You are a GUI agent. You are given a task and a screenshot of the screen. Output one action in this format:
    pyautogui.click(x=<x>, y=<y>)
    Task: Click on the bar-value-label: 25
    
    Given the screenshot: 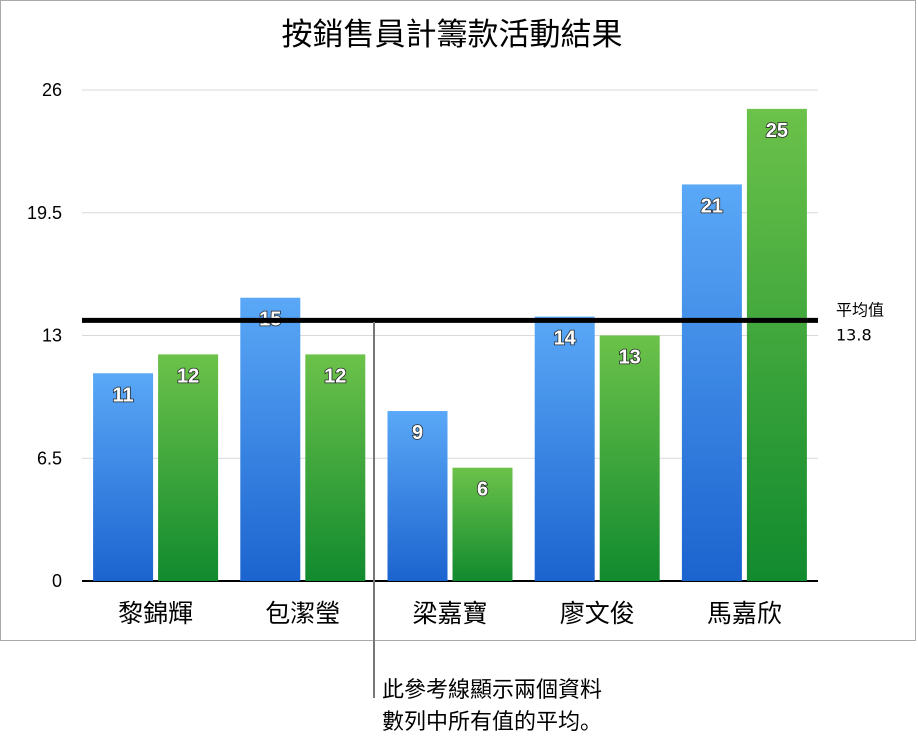 What is the action you would take?
    pyautogui.click(x=777, y=131)
    